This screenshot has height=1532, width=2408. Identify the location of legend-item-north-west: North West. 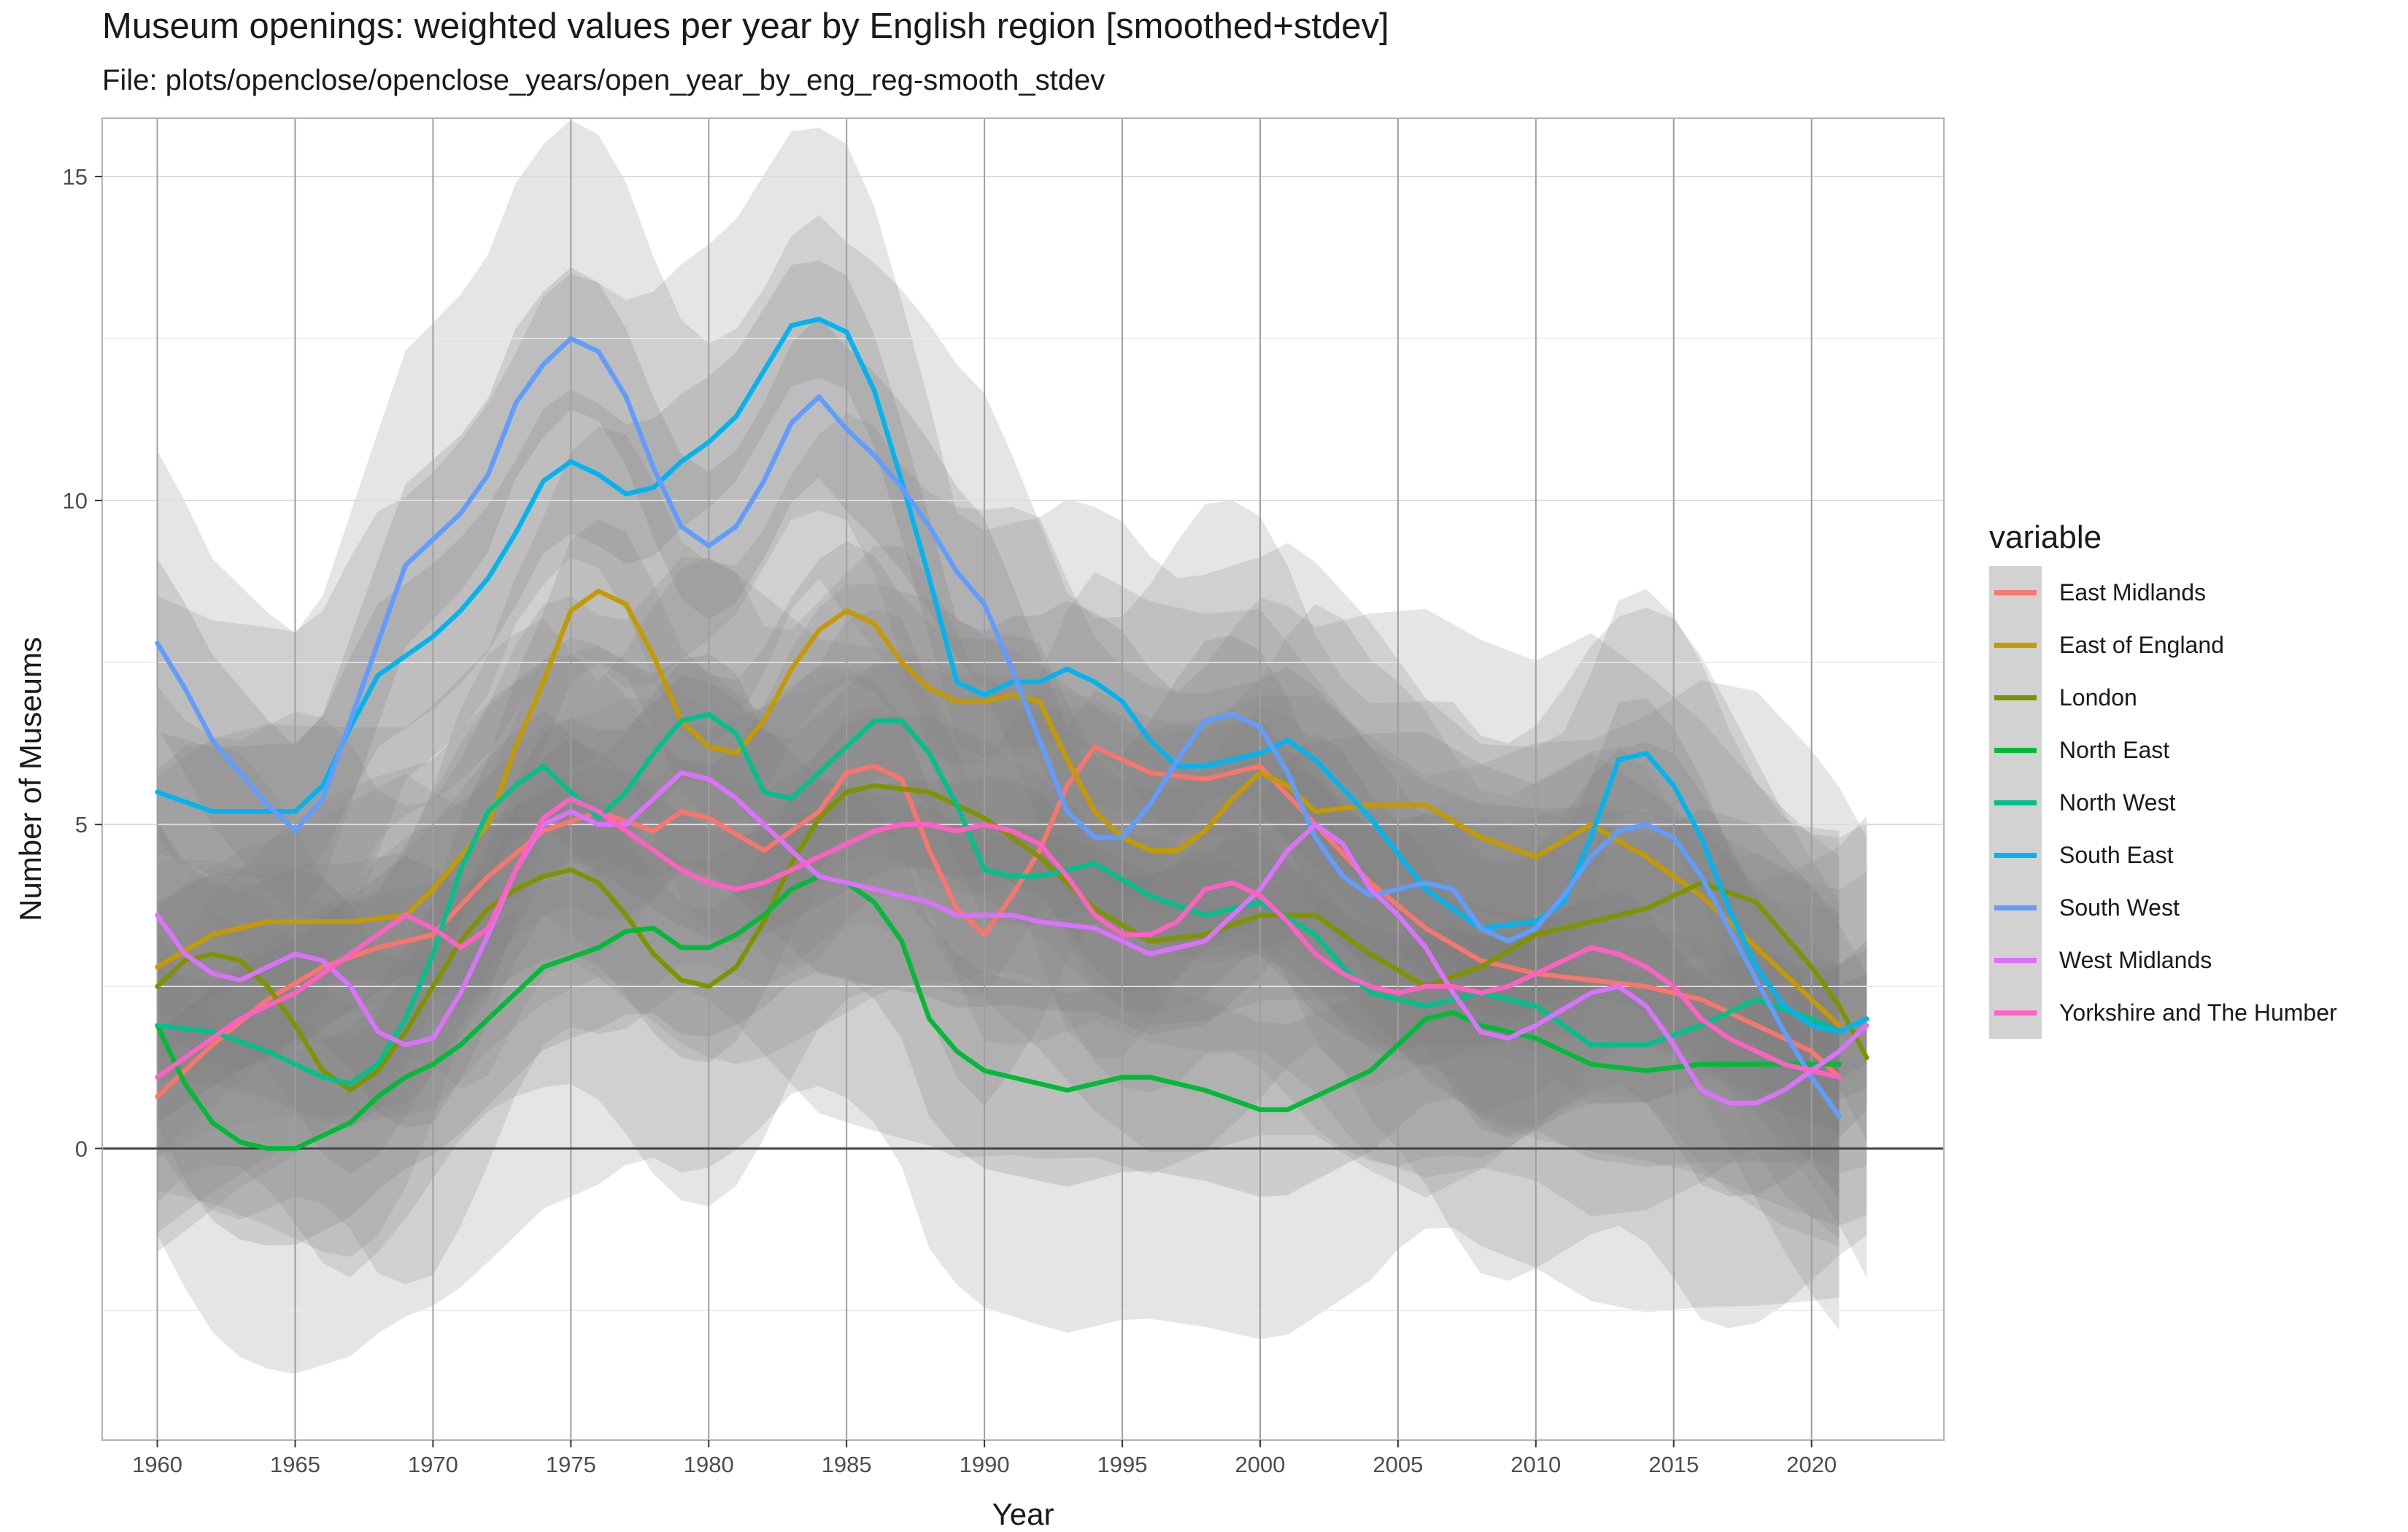
(2198, 803).